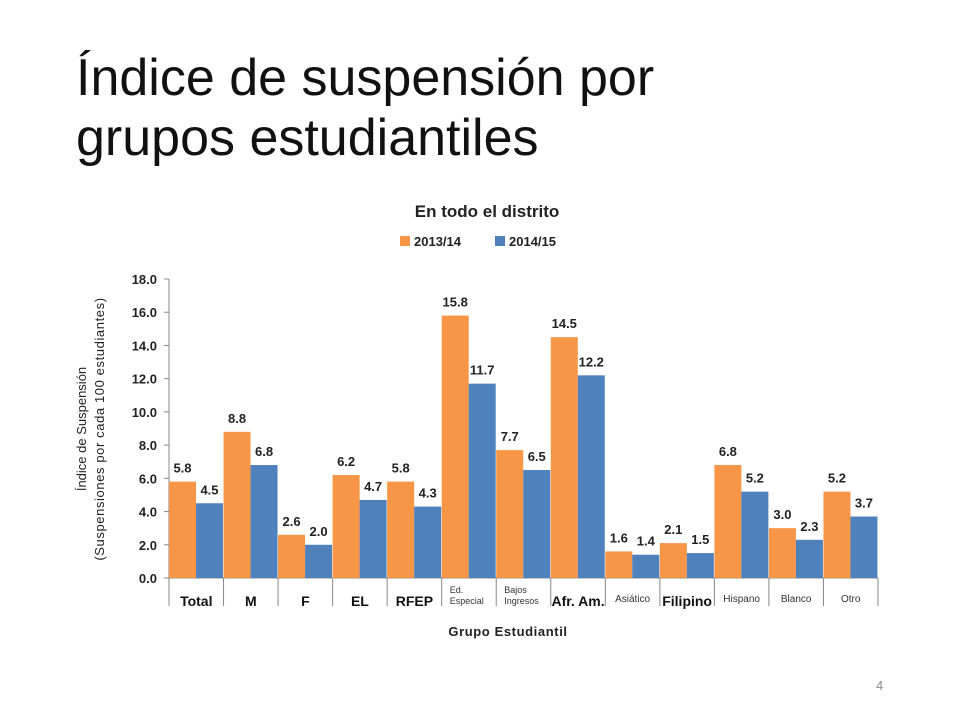  I want to click on y-tick-label: 18.0, so click(144, 279).